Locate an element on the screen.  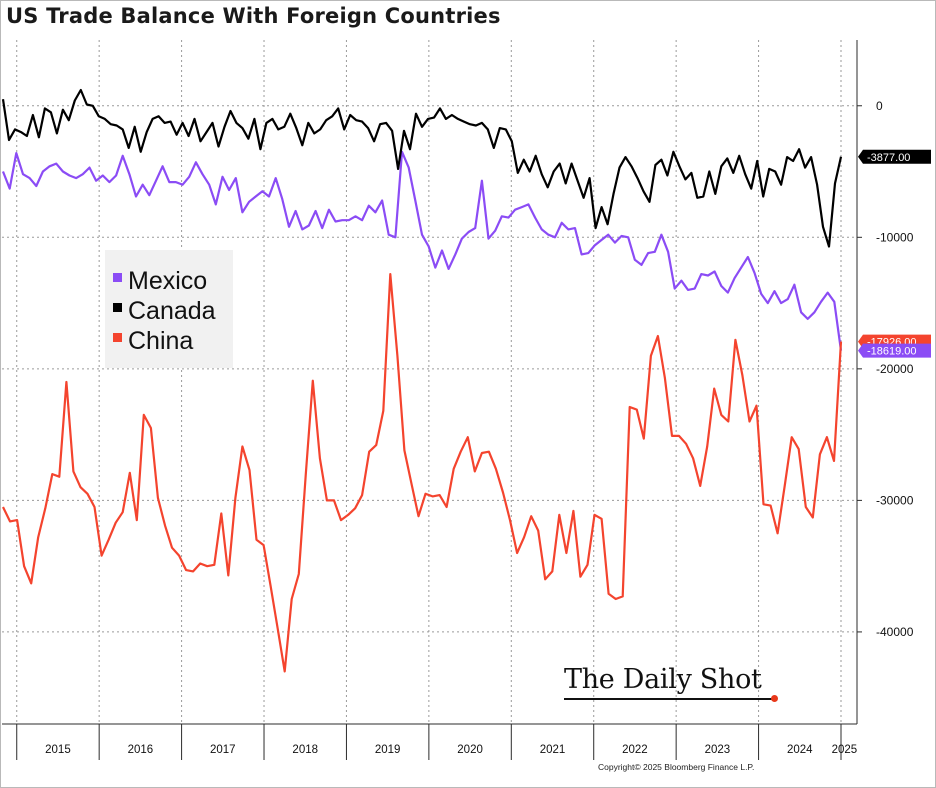
last-value-tag-canada is located at coordinates (894, 156).